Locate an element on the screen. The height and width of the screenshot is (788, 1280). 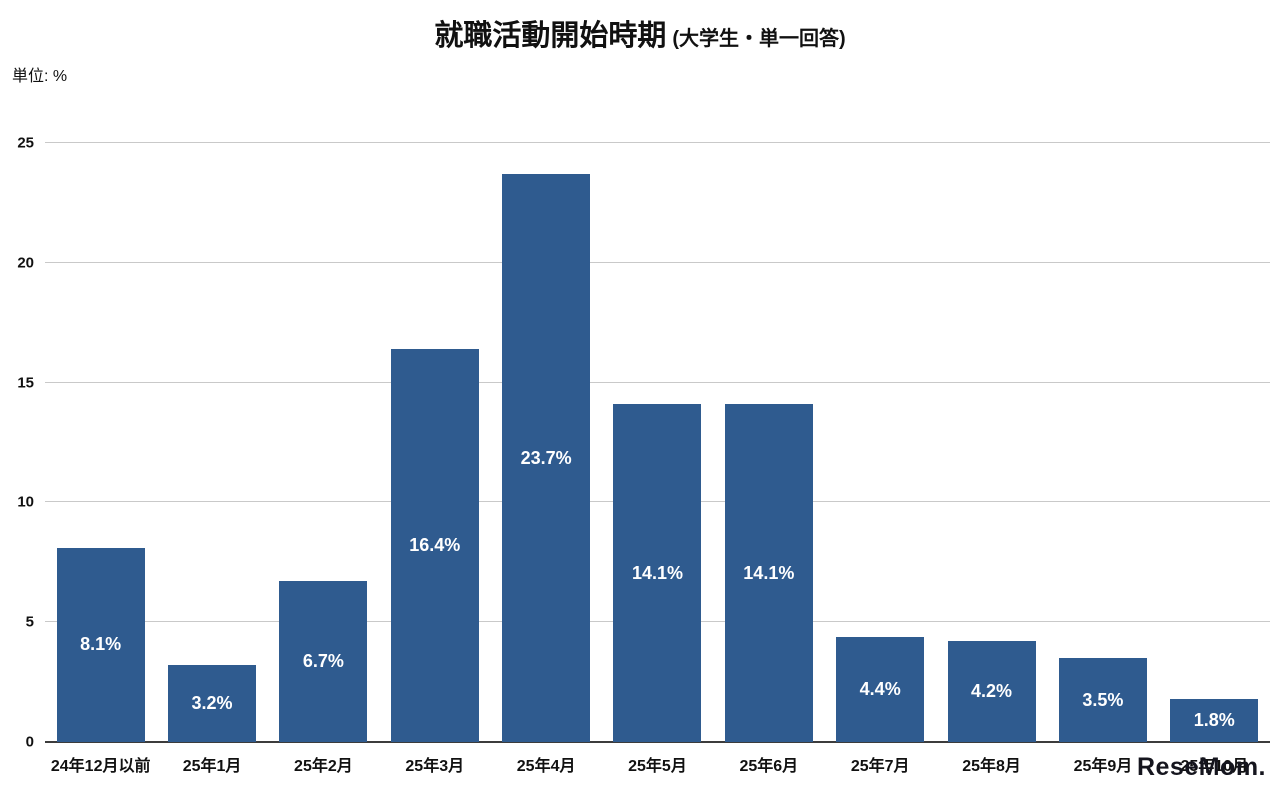
bar-value-label: 3.5% is located at coordinates (1103, 699).